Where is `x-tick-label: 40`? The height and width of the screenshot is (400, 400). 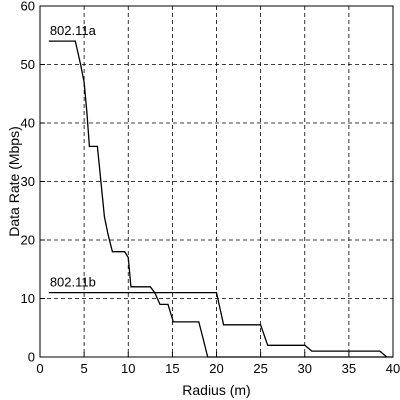
x-tick-label: 40 is located at coordinates (393, 368).